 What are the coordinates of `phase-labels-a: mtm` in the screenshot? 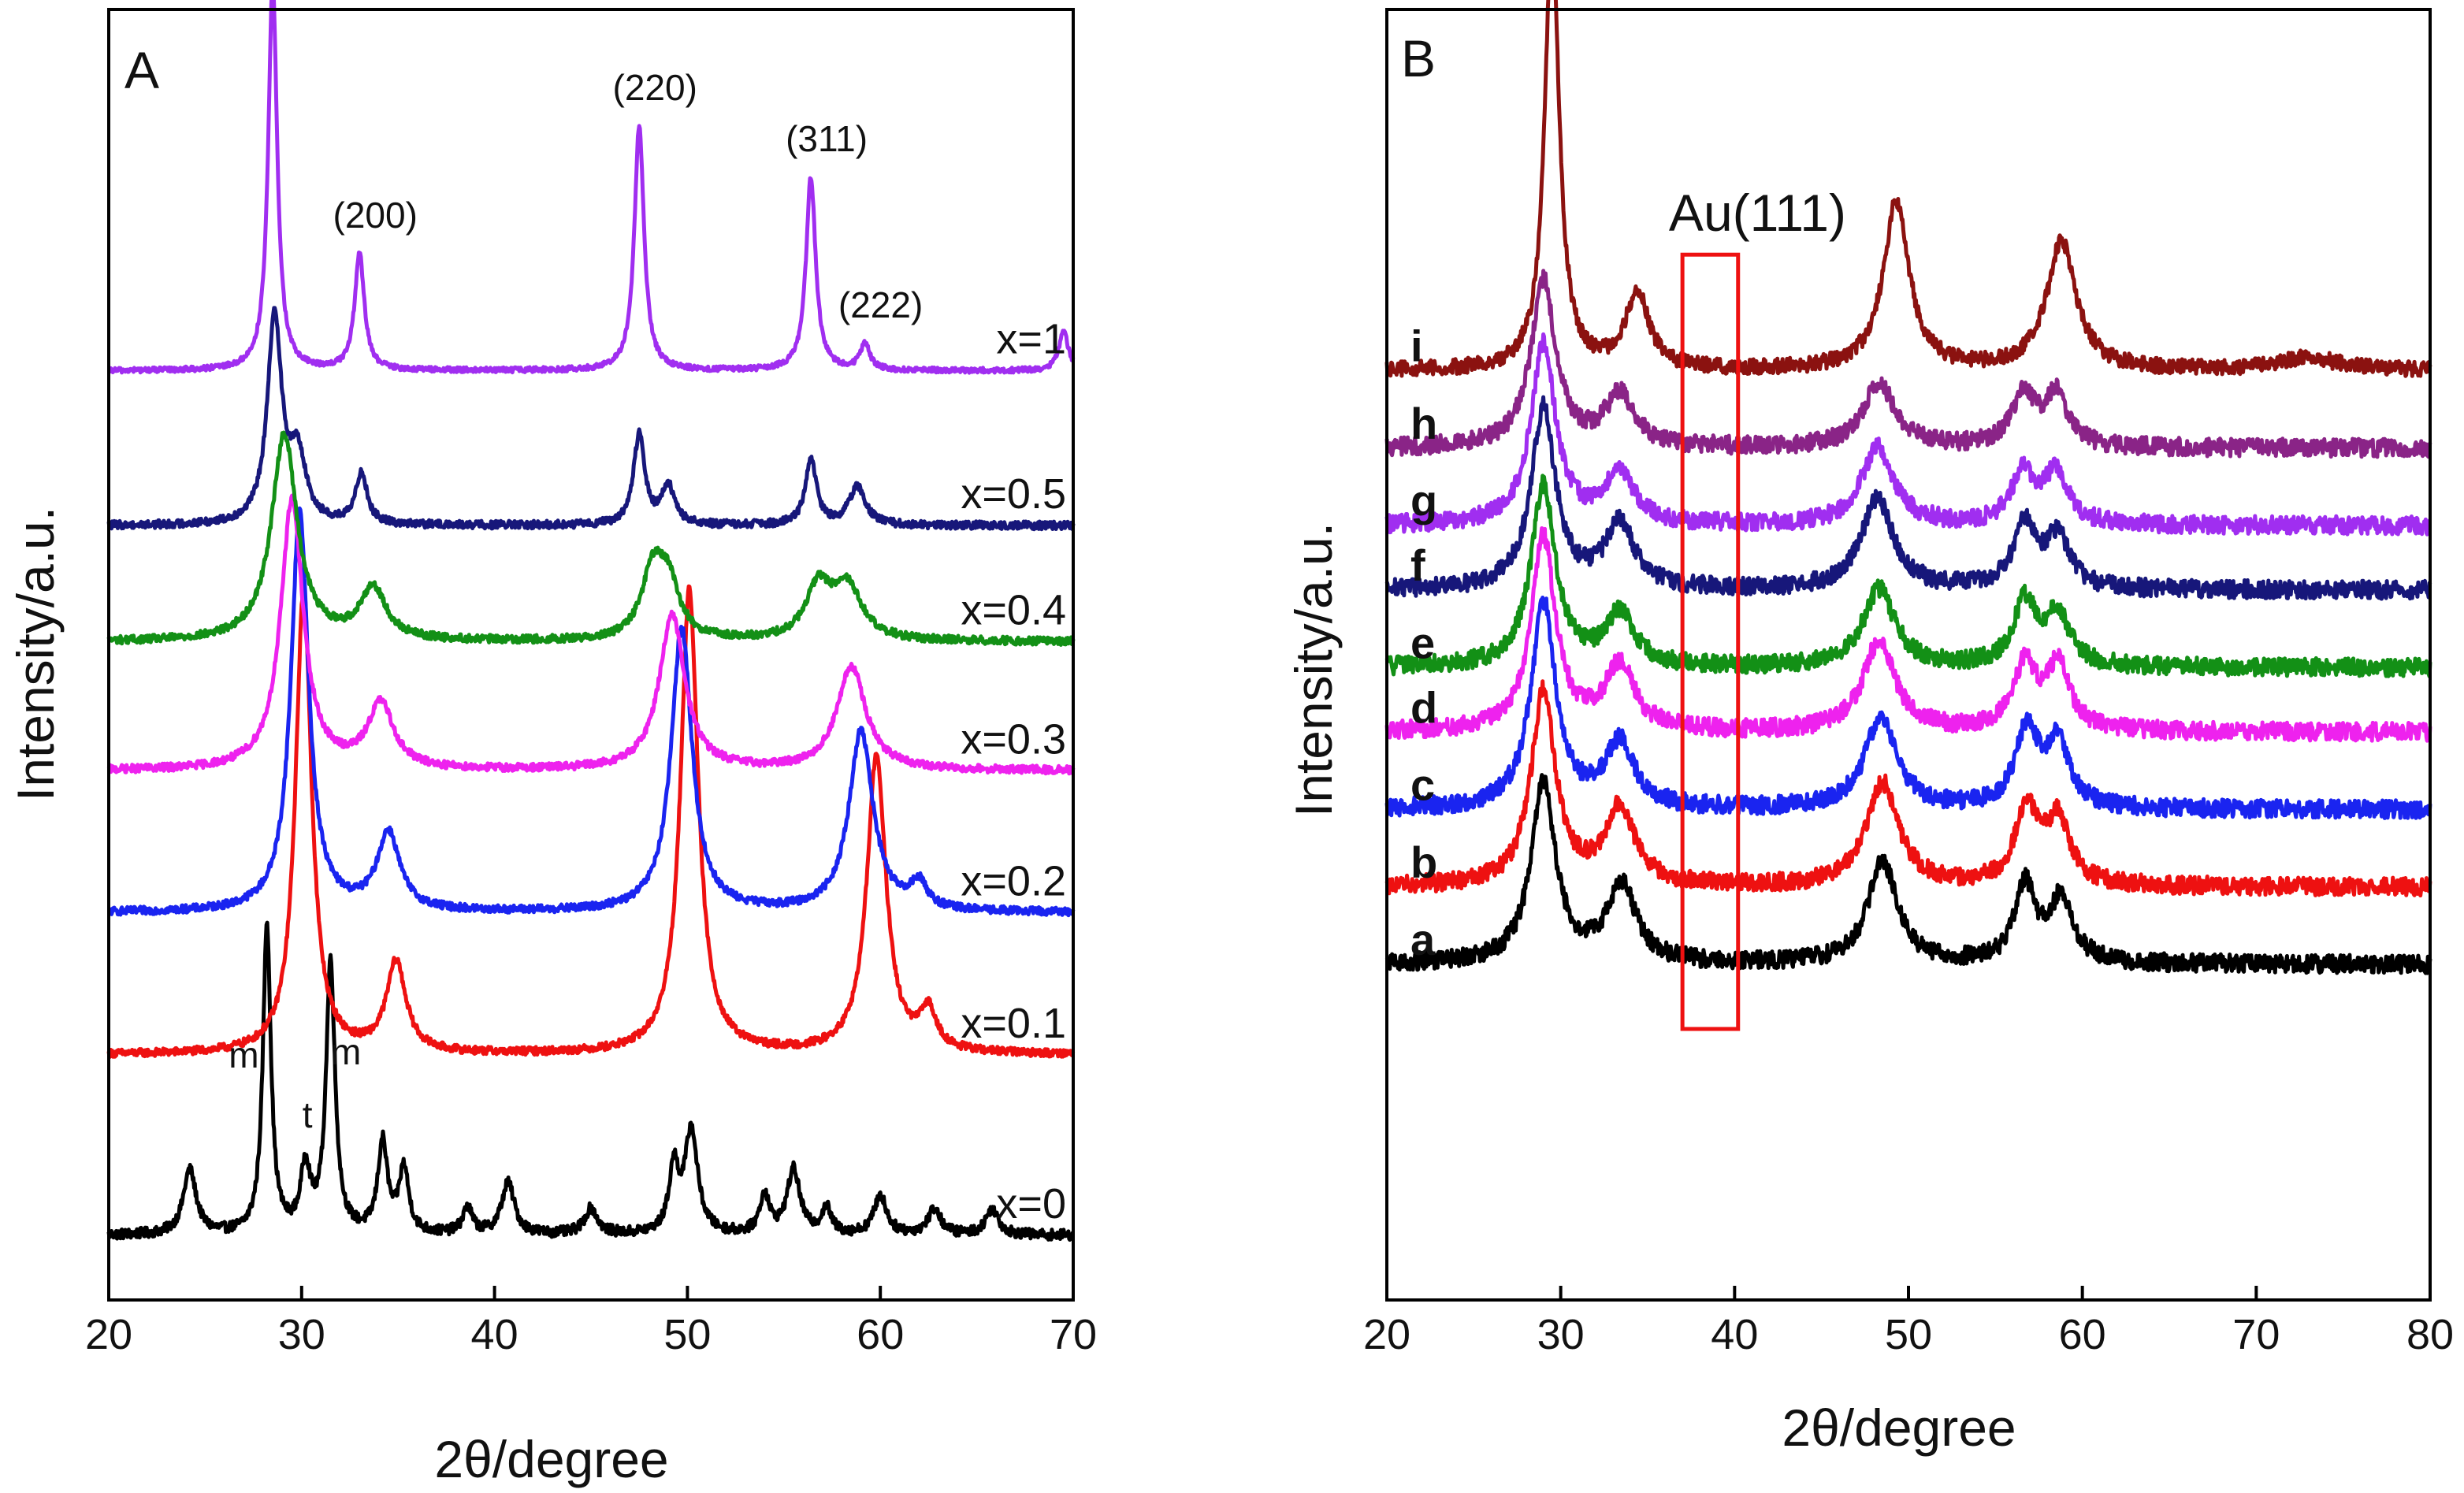 It's located at (295, 1083).